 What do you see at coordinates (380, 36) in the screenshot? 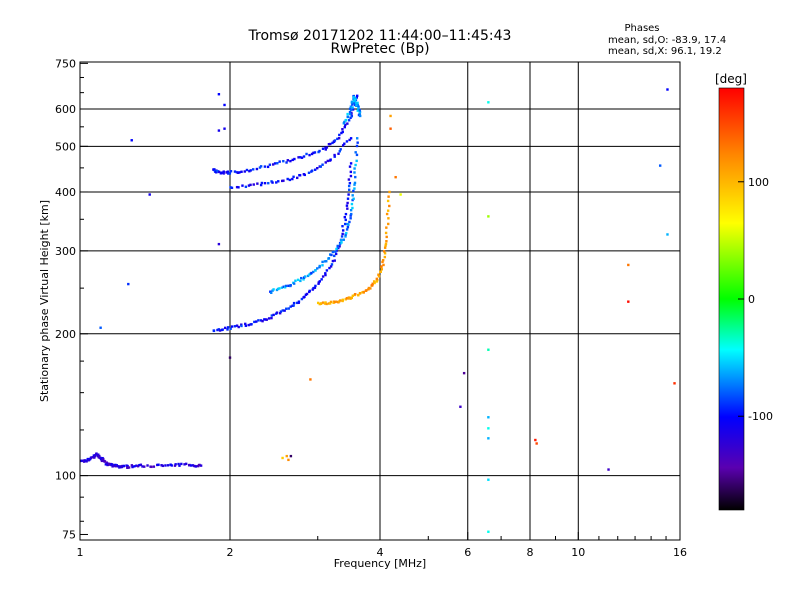
I see `chart-title: Tromsø 20171202 11:44:00–11:45:43` at bounding box center [380, 36].